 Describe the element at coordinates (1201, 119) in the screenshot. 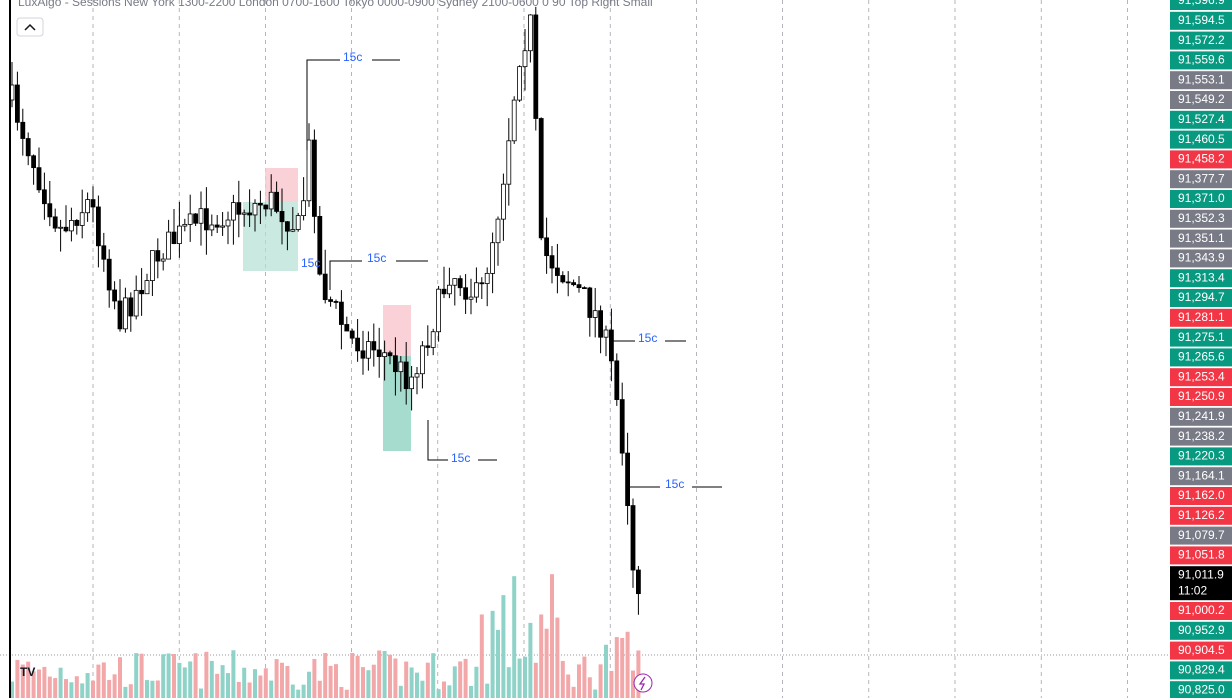

I see `price-label: 91,527.4` at that location.